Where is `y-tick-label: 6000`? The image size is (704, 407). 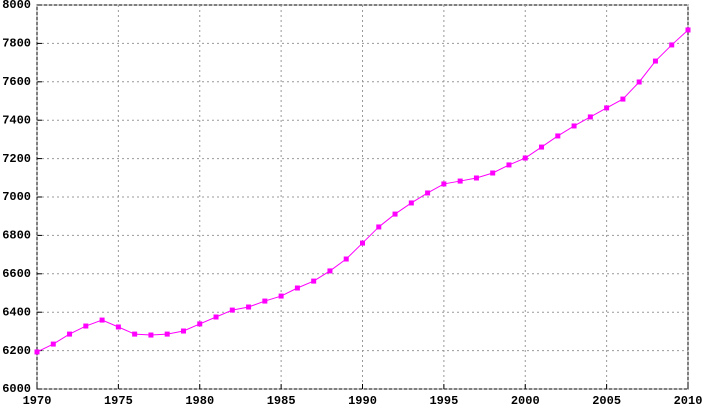
y-tick-label: 6000 is located at coordinates (16, 389).